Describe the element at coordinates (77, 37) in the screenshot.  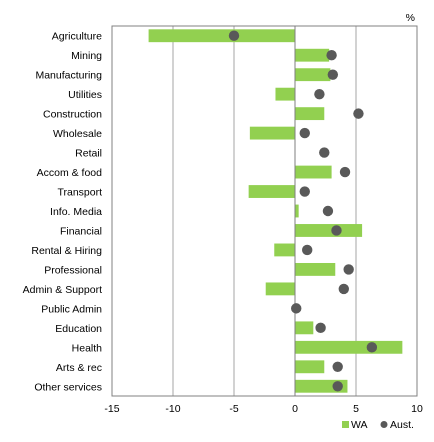
I see `category-label: Agriculture` at that location.